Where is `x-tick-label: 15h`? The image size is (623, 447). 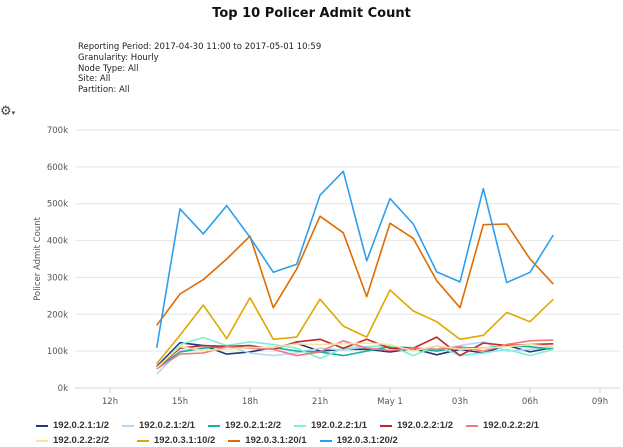 x-tick-label: 15h is located at coordinates (180, 402).